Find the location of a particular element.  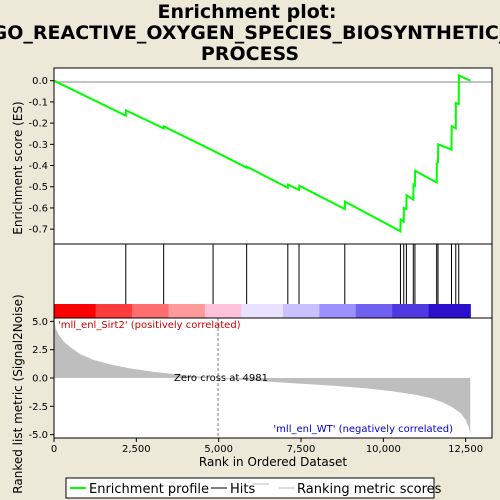

metric-y-tick-label: -2.5 is located at coordinates (38, 407).